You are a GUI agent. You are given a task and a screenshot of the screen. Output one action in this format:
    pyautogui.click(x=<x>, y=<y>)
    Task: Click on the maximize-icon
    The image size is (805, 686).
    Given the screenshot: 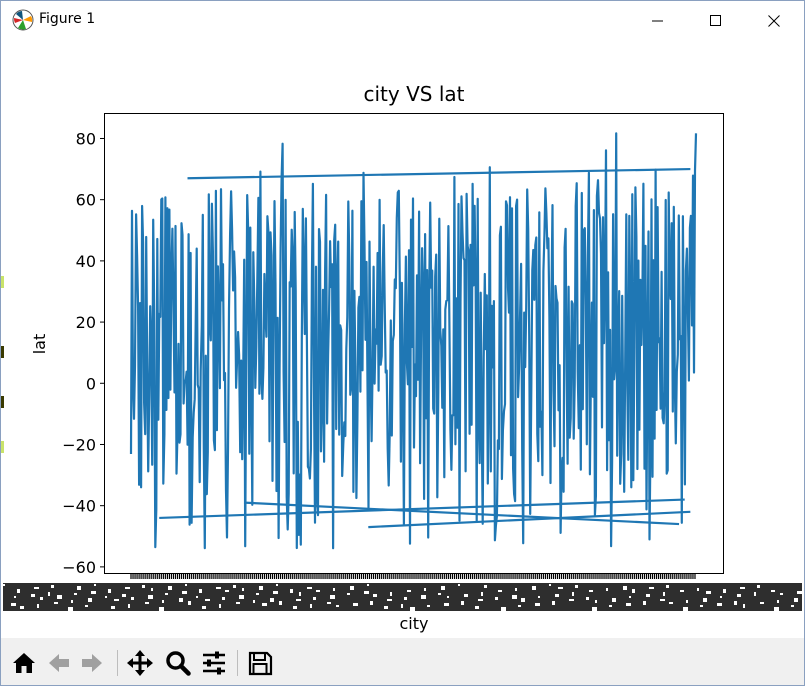 What is the action you would take?
    pyautogui.click(x=715, y=20)
    